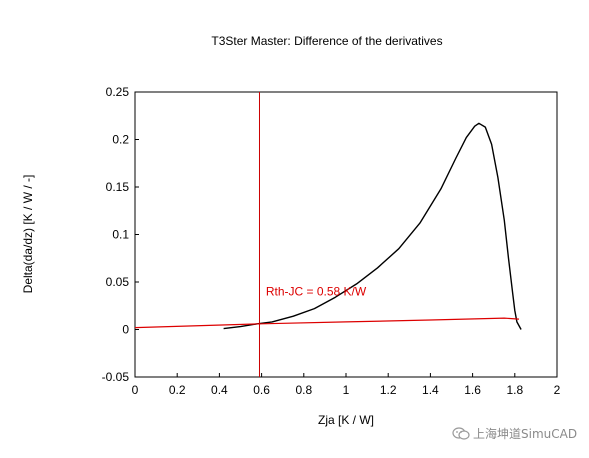 This screenshot has width=589, height=458. Describe the element at coordinates (303, 390) in the screenshot. I see `x-tick-label: 0.8` at that location.